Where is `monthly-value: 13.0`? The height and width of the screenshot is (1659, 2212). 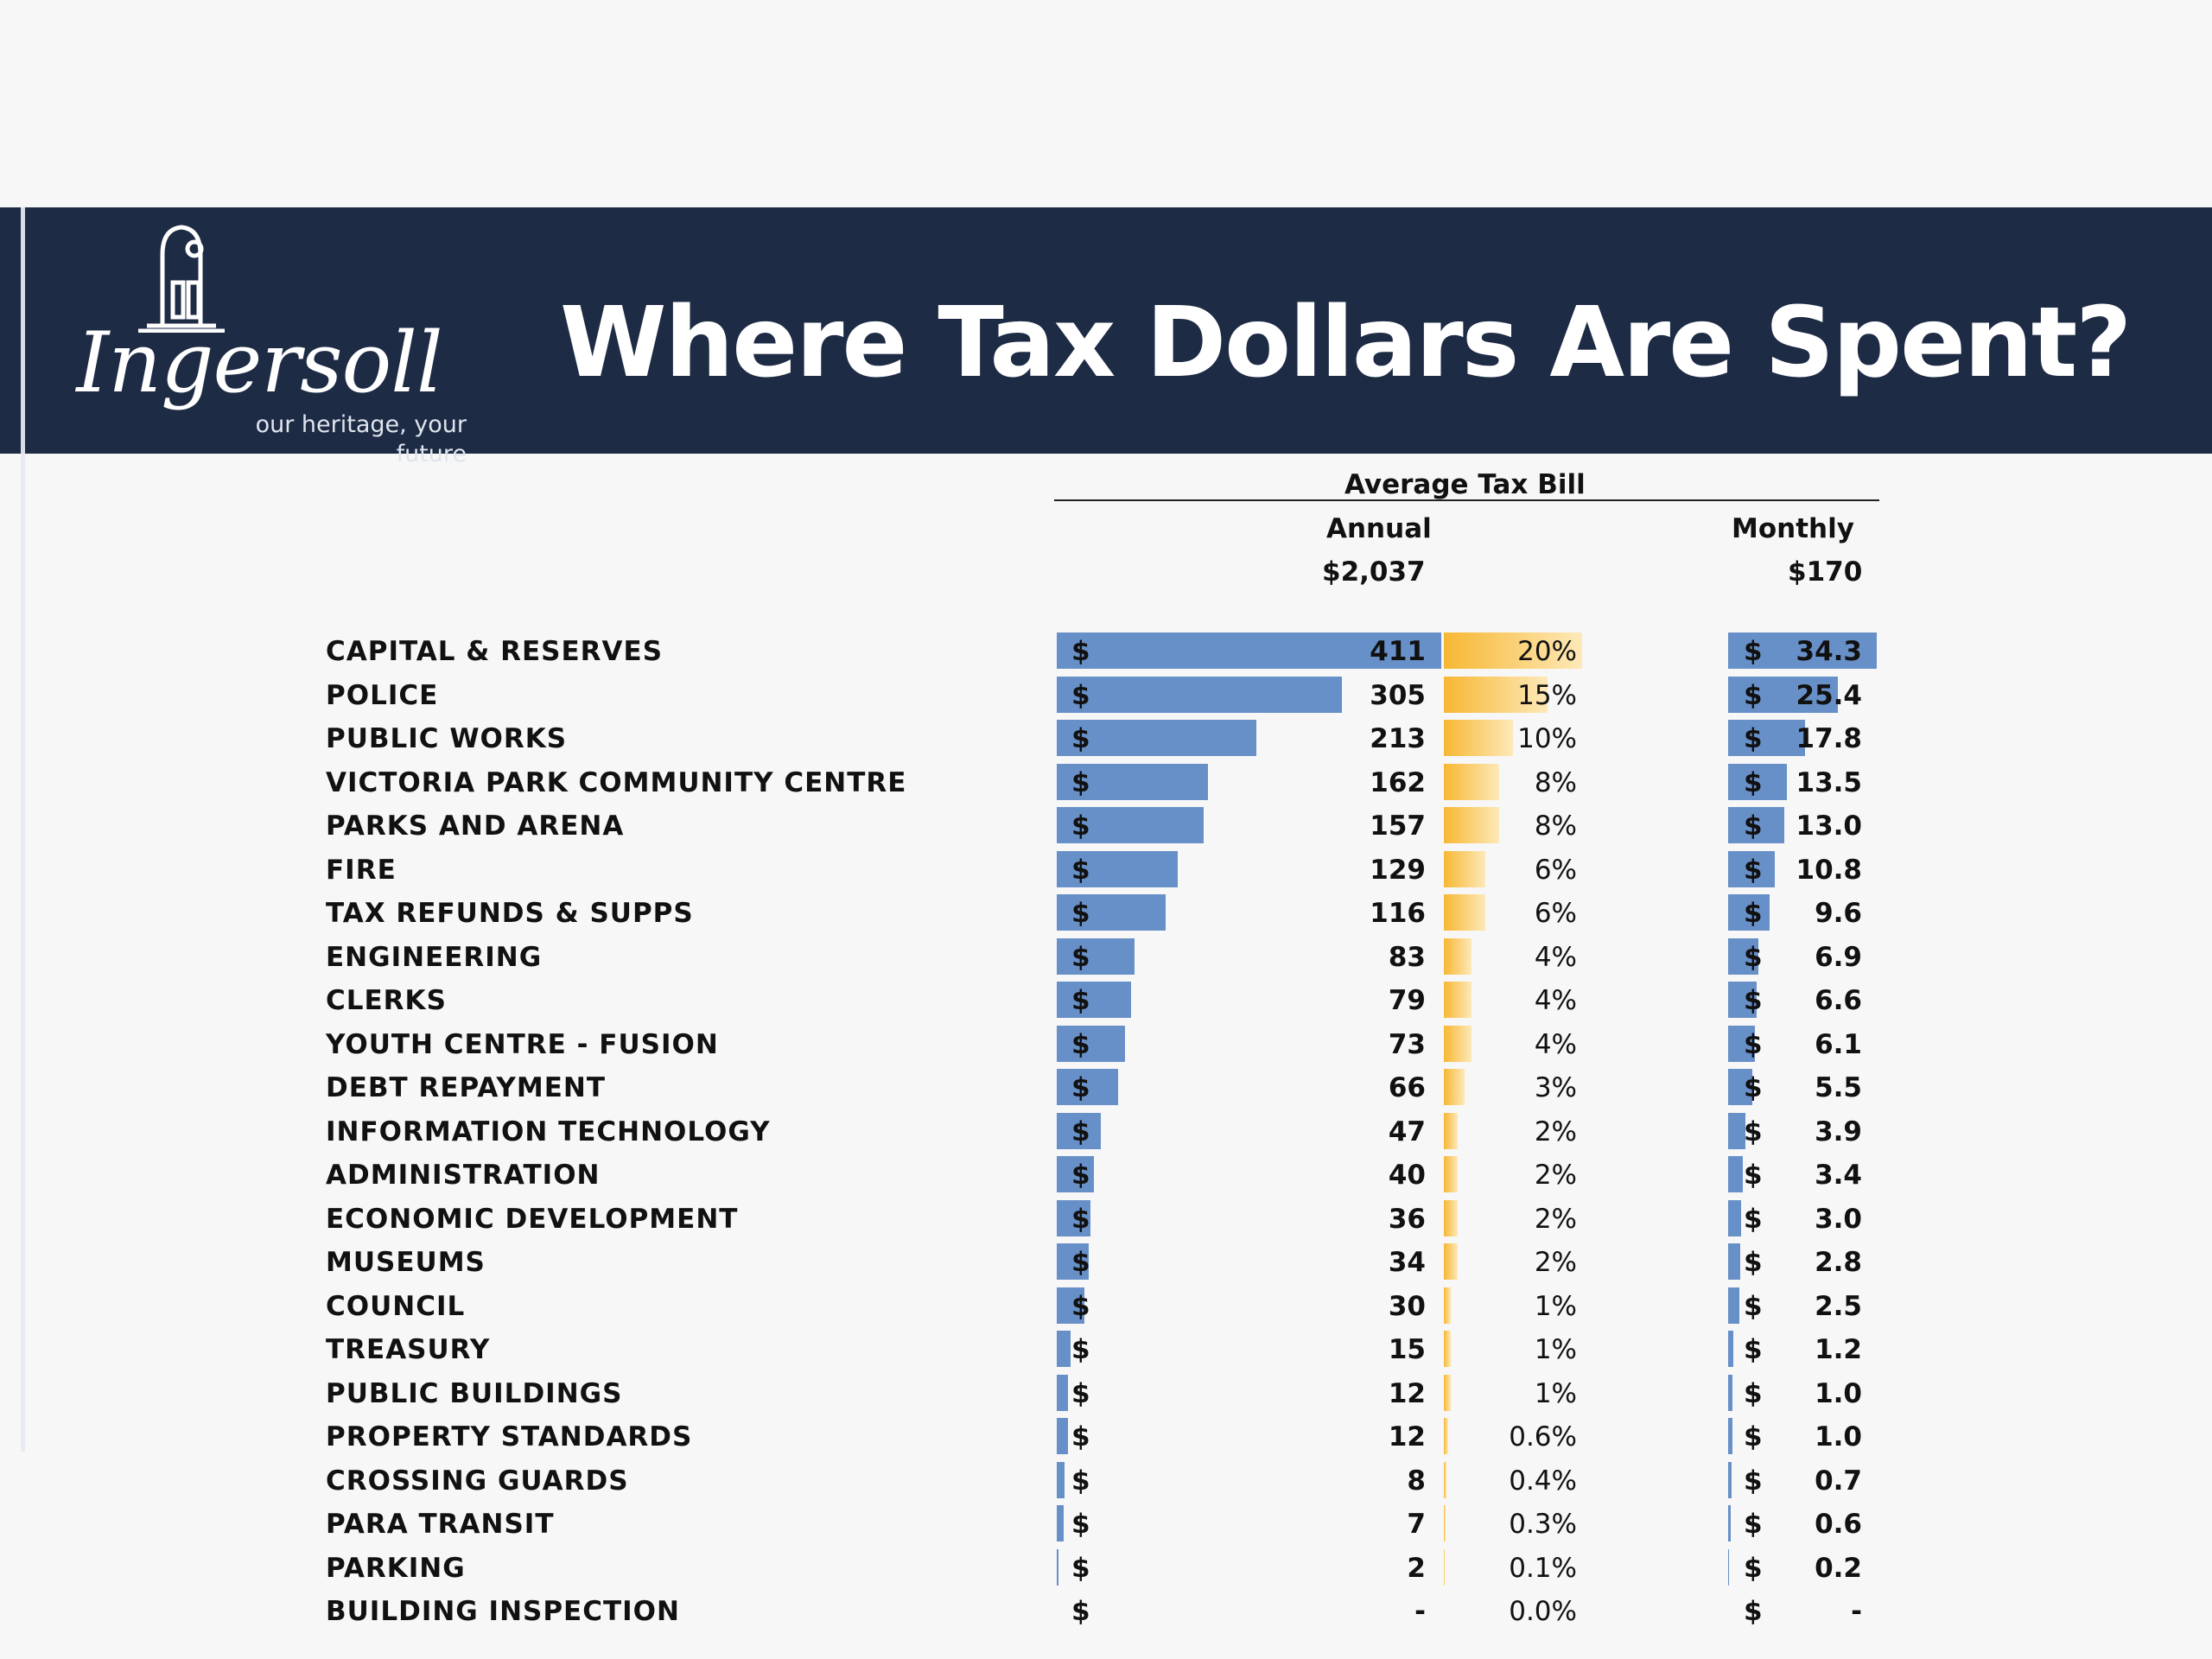
monthly-value: 13.0 is located at coordinates (1829, 826).